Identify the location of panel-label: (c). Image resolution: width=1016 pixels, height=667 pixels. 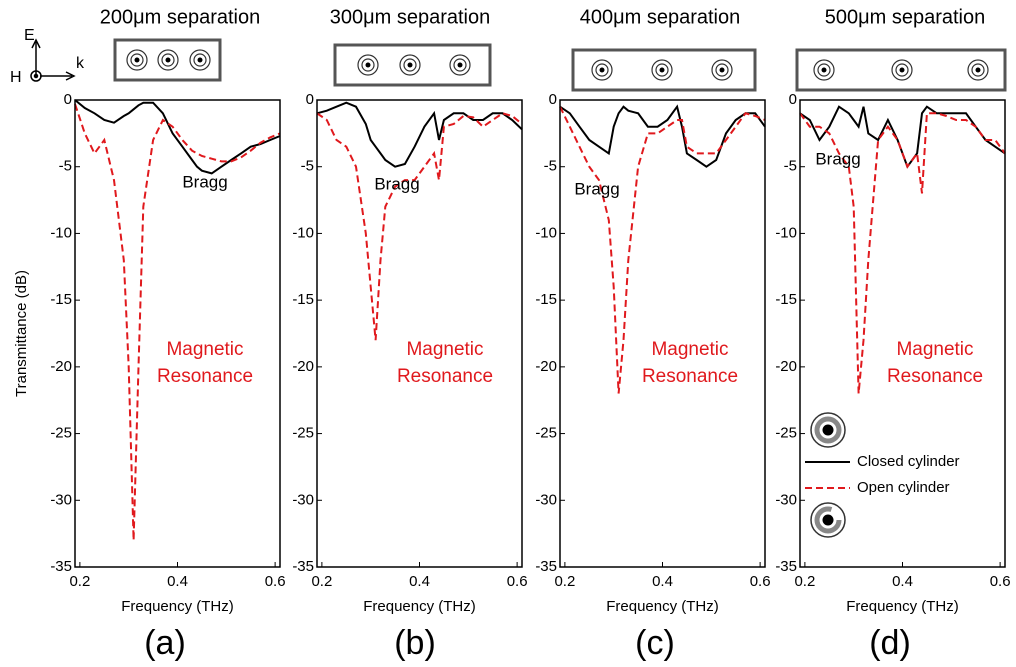
(655, 643).